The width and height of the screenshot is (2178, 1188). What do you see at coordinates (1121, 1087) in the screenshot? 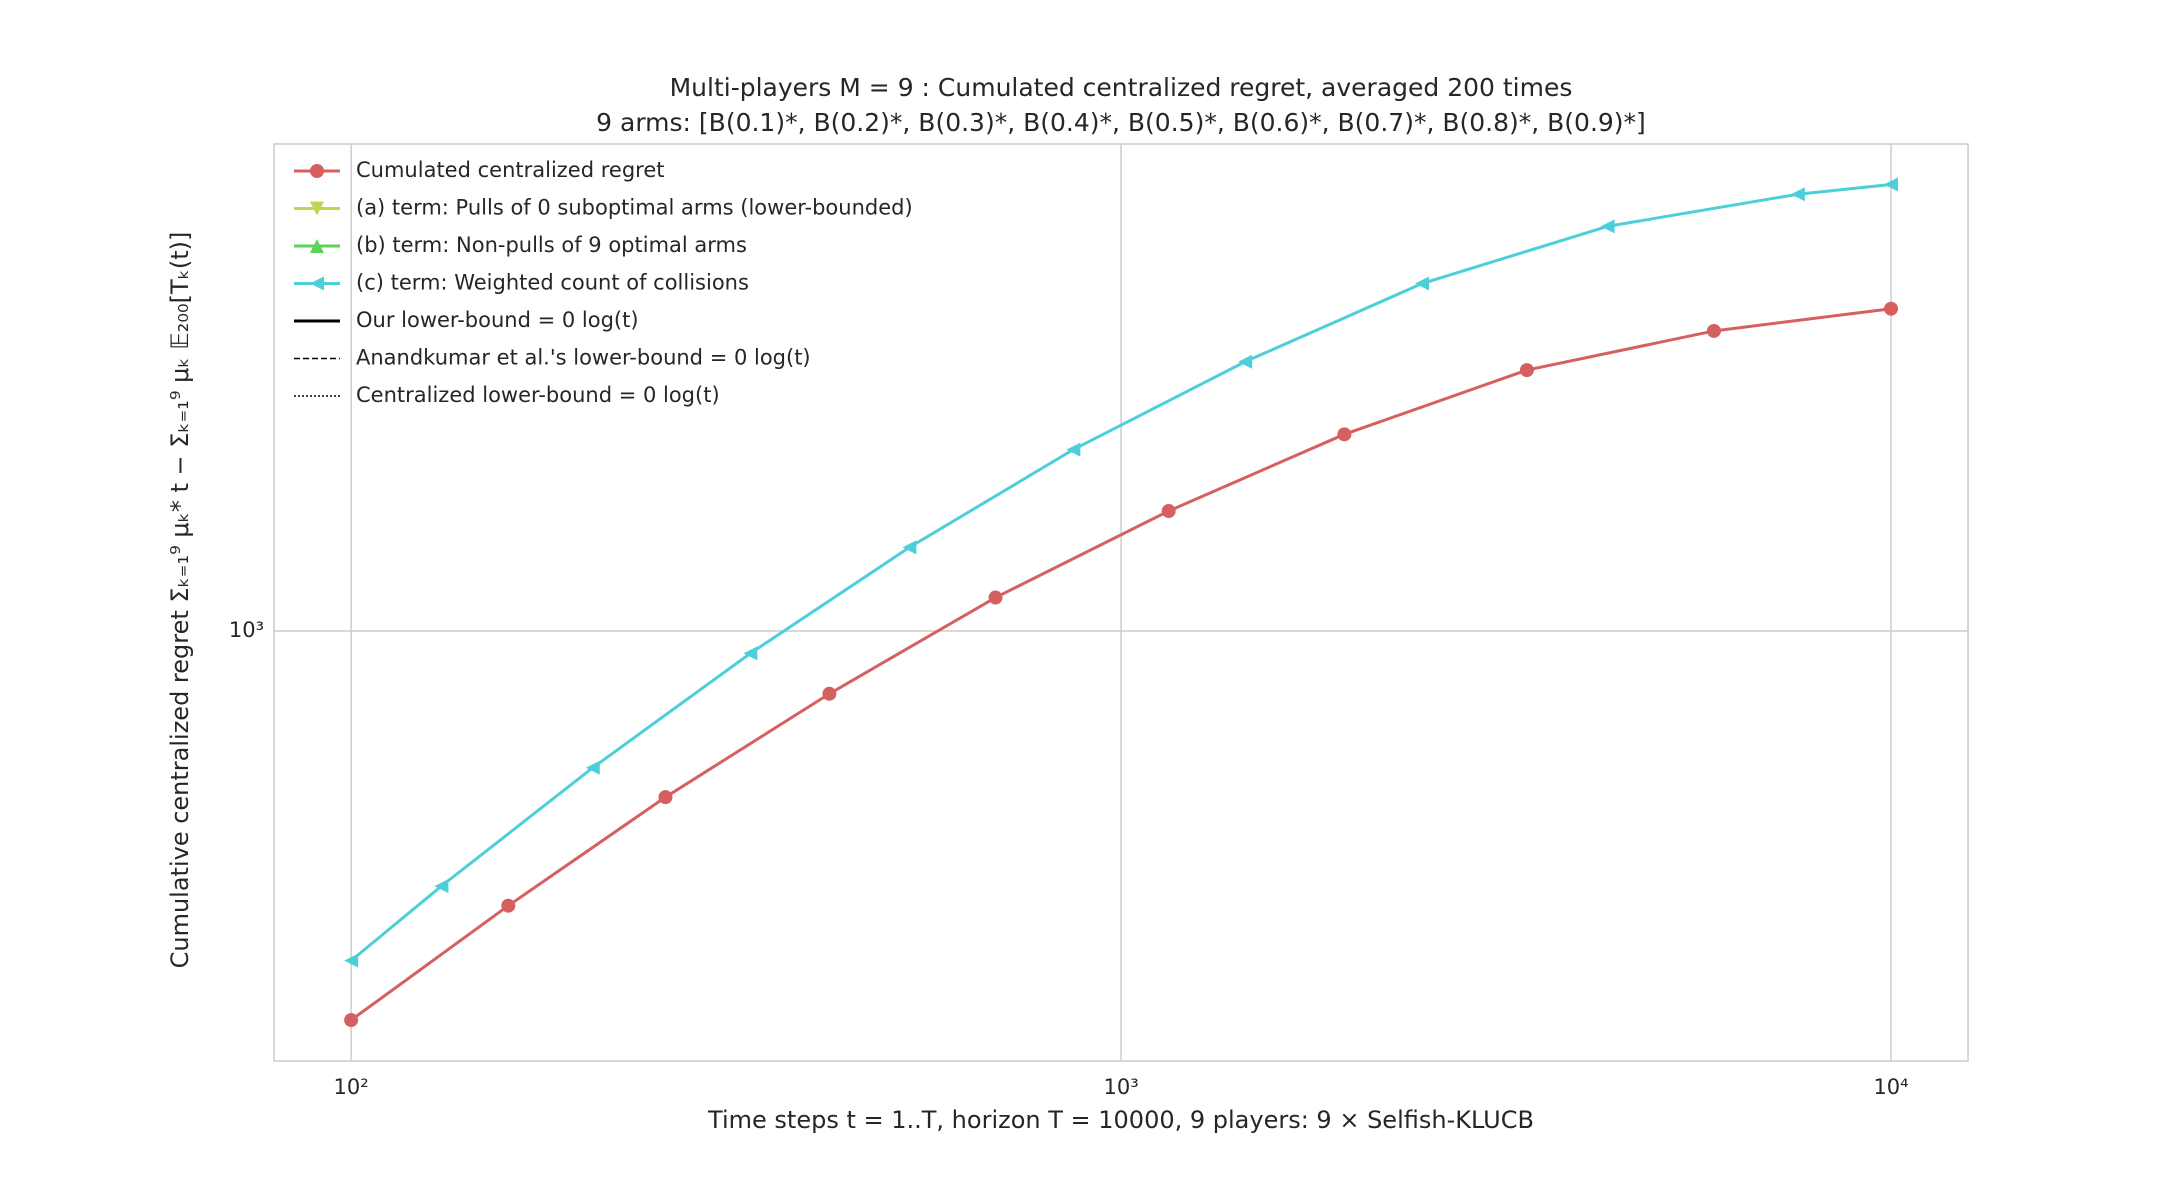
I see `x-tick-label: 10³` at bounding box center [1121, 1087].